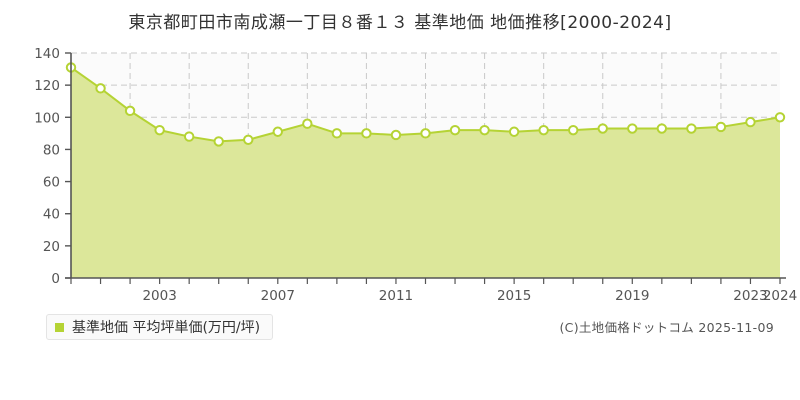  What do you see at coordinates (47, 166) in the screenshot?
I see `y-axis-tick-labels: 0 20 40 60 80 100 120 140` at bounding box center [47, 166].